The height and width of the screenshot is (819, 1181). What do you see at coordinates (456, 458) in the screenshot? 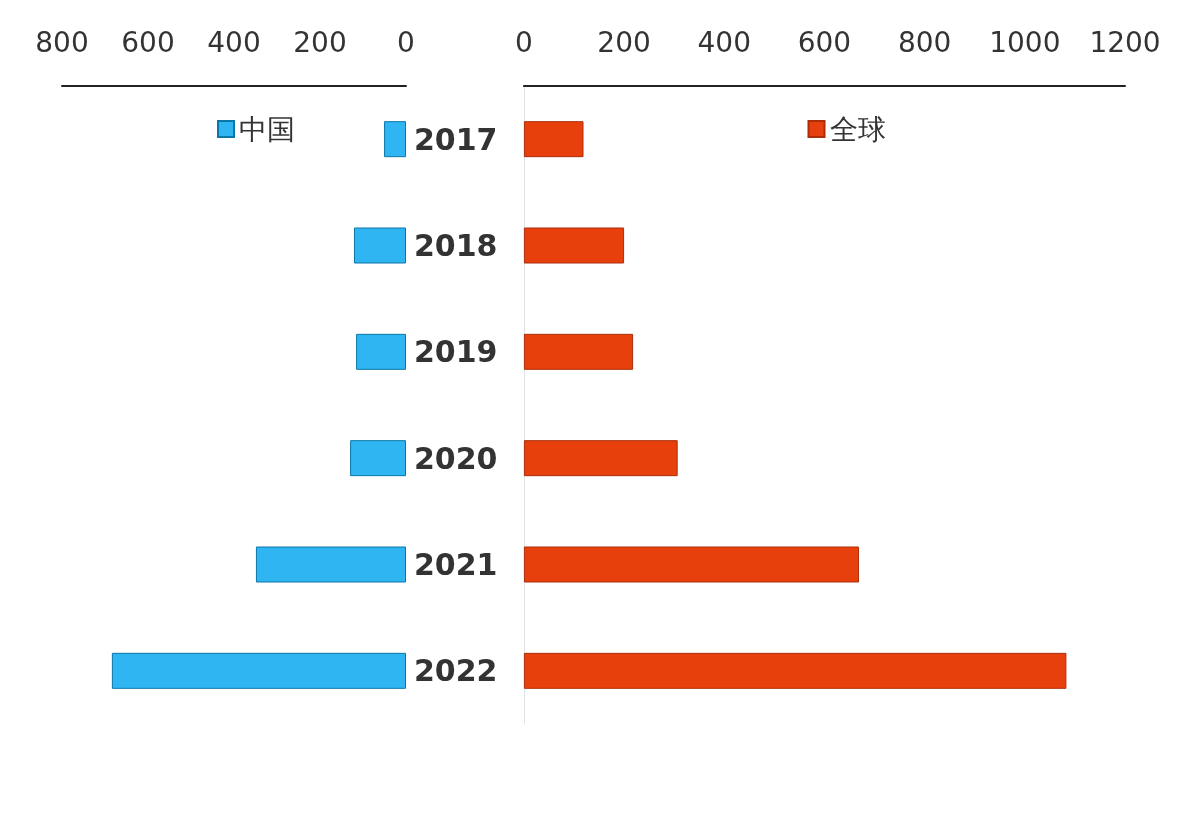
I see `y-tick-label: 2020` at bounding box center [456, 458].